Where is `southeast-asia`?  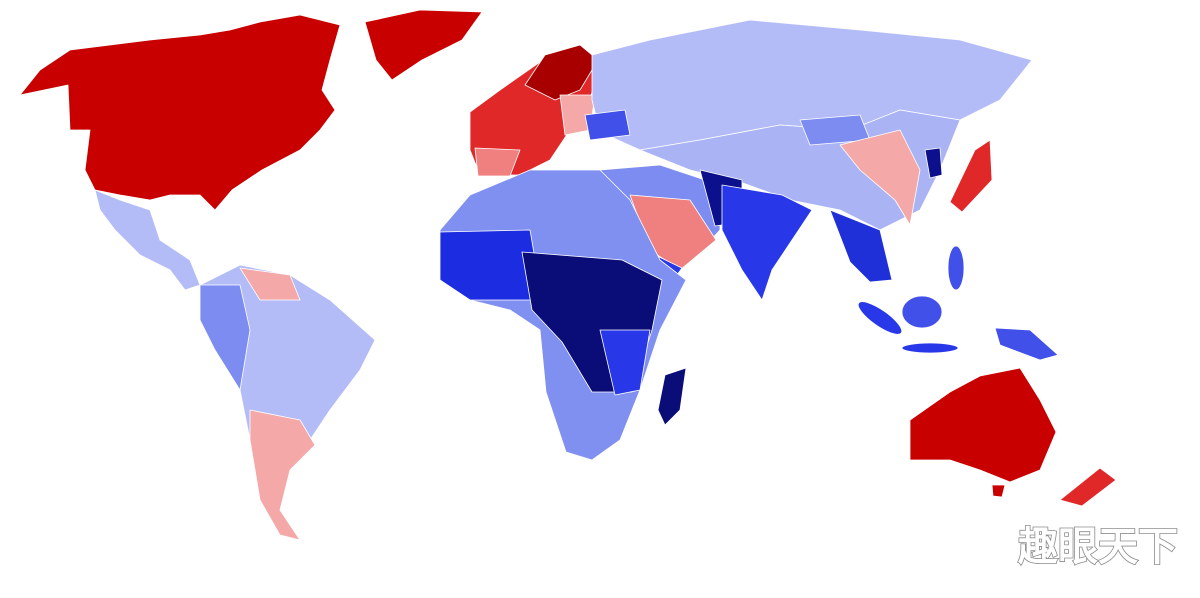 southeast-asia is located at coordinates (861, 246).